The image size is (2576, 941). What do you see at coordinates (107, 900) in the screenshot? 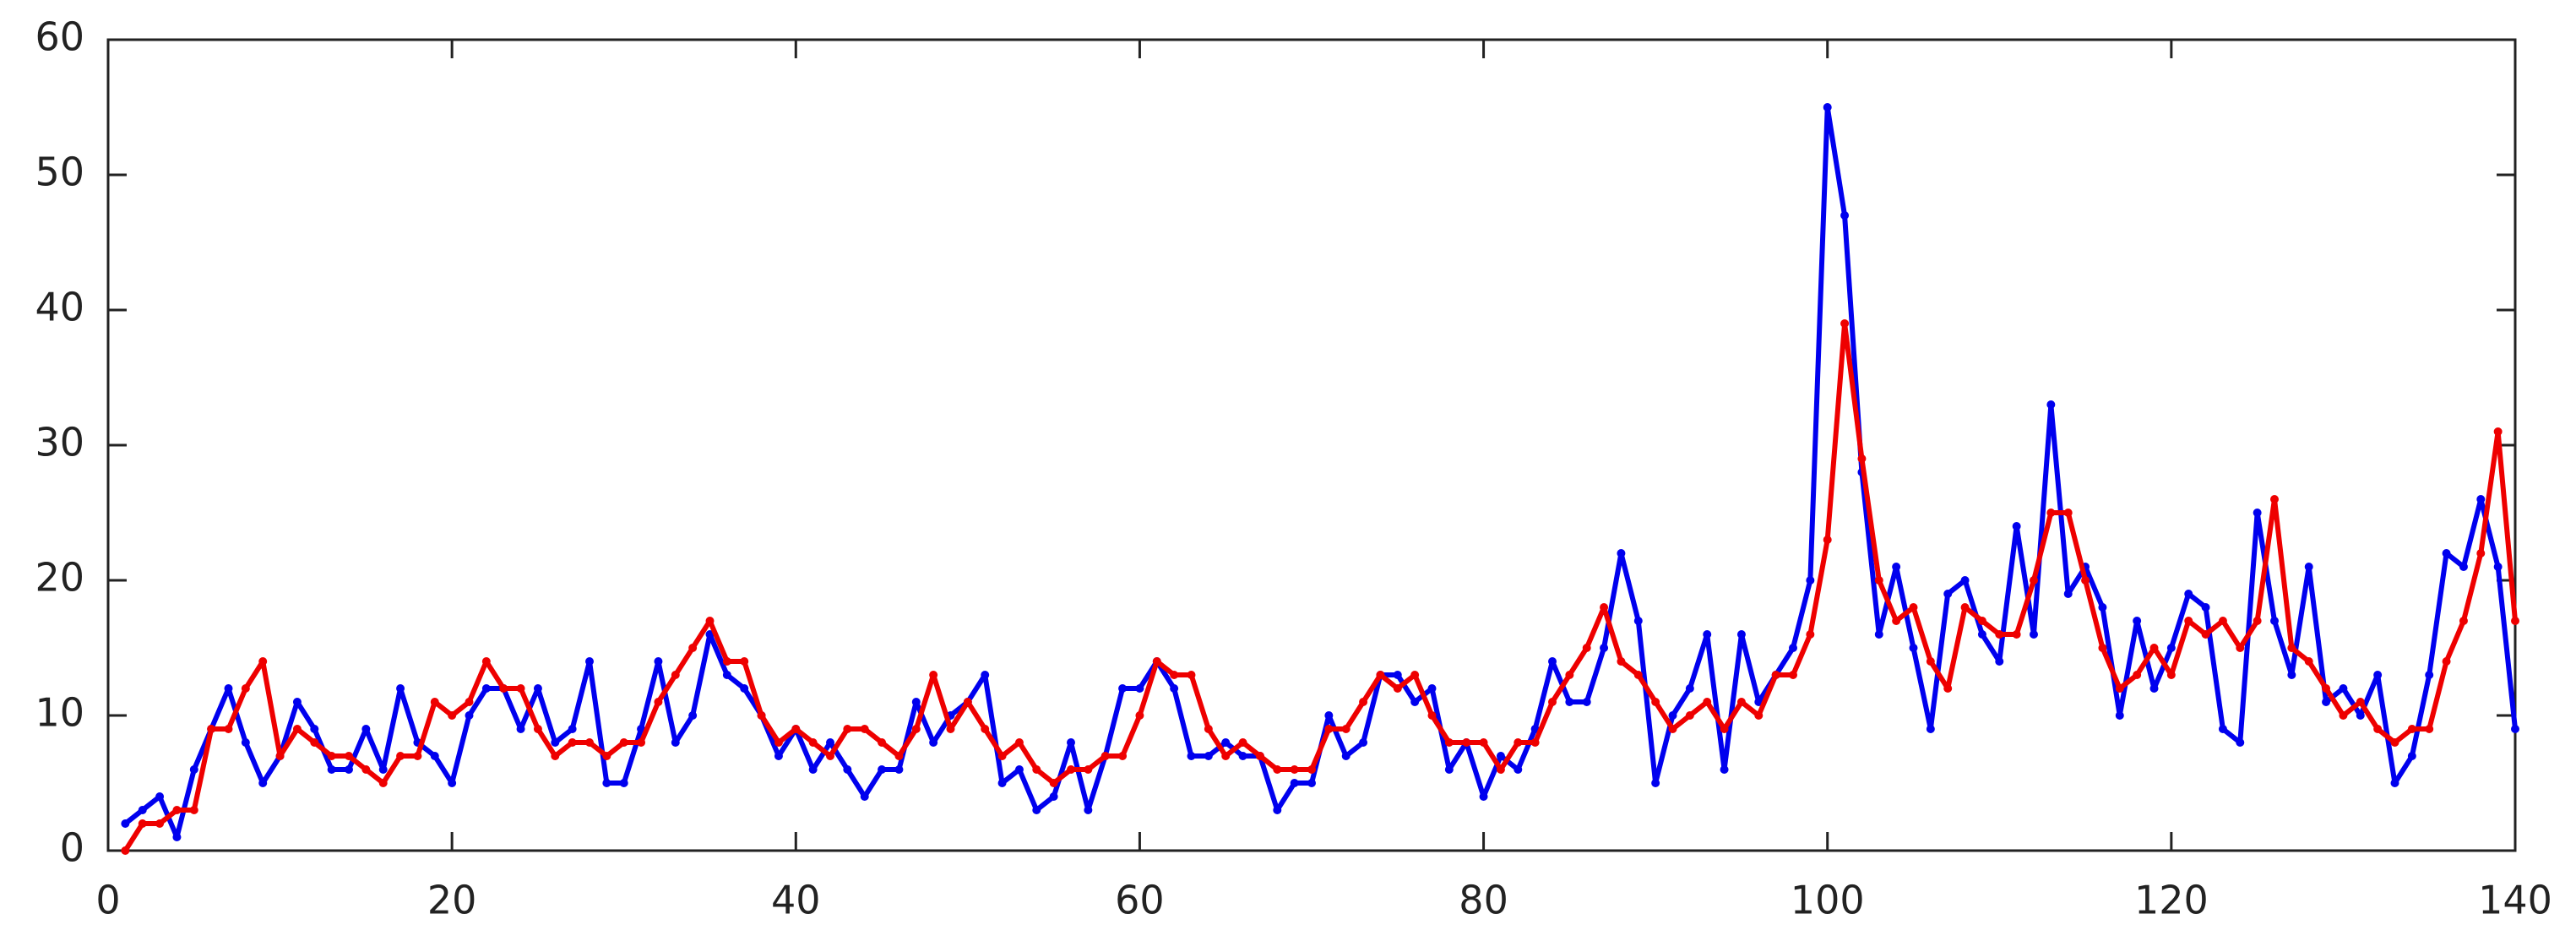
I see `x-tick-label: 0` at bounding box center [107, 900].